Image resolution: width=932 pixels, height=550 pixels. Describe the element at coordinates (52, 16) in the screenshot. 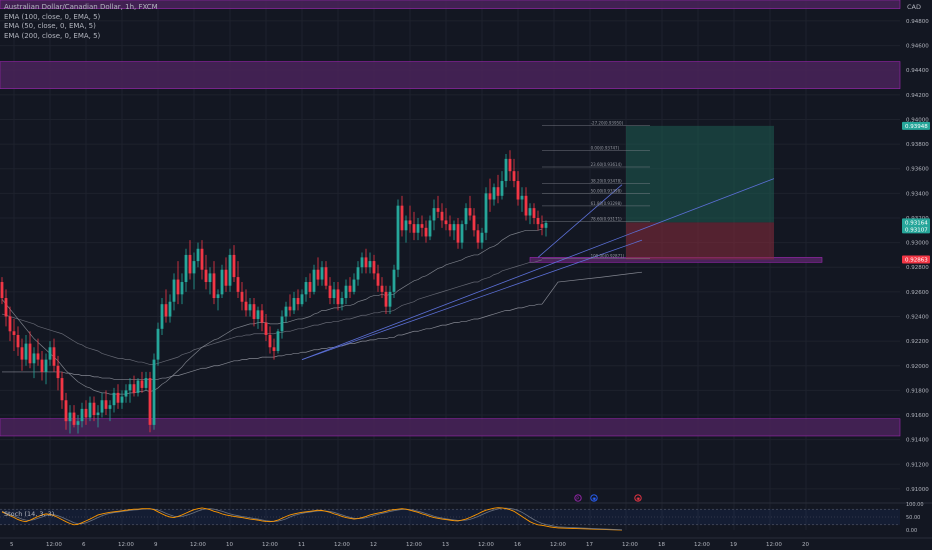

I see `indicator-ema-100: EMA (100, close, 0, EMA, 5)` at that location.